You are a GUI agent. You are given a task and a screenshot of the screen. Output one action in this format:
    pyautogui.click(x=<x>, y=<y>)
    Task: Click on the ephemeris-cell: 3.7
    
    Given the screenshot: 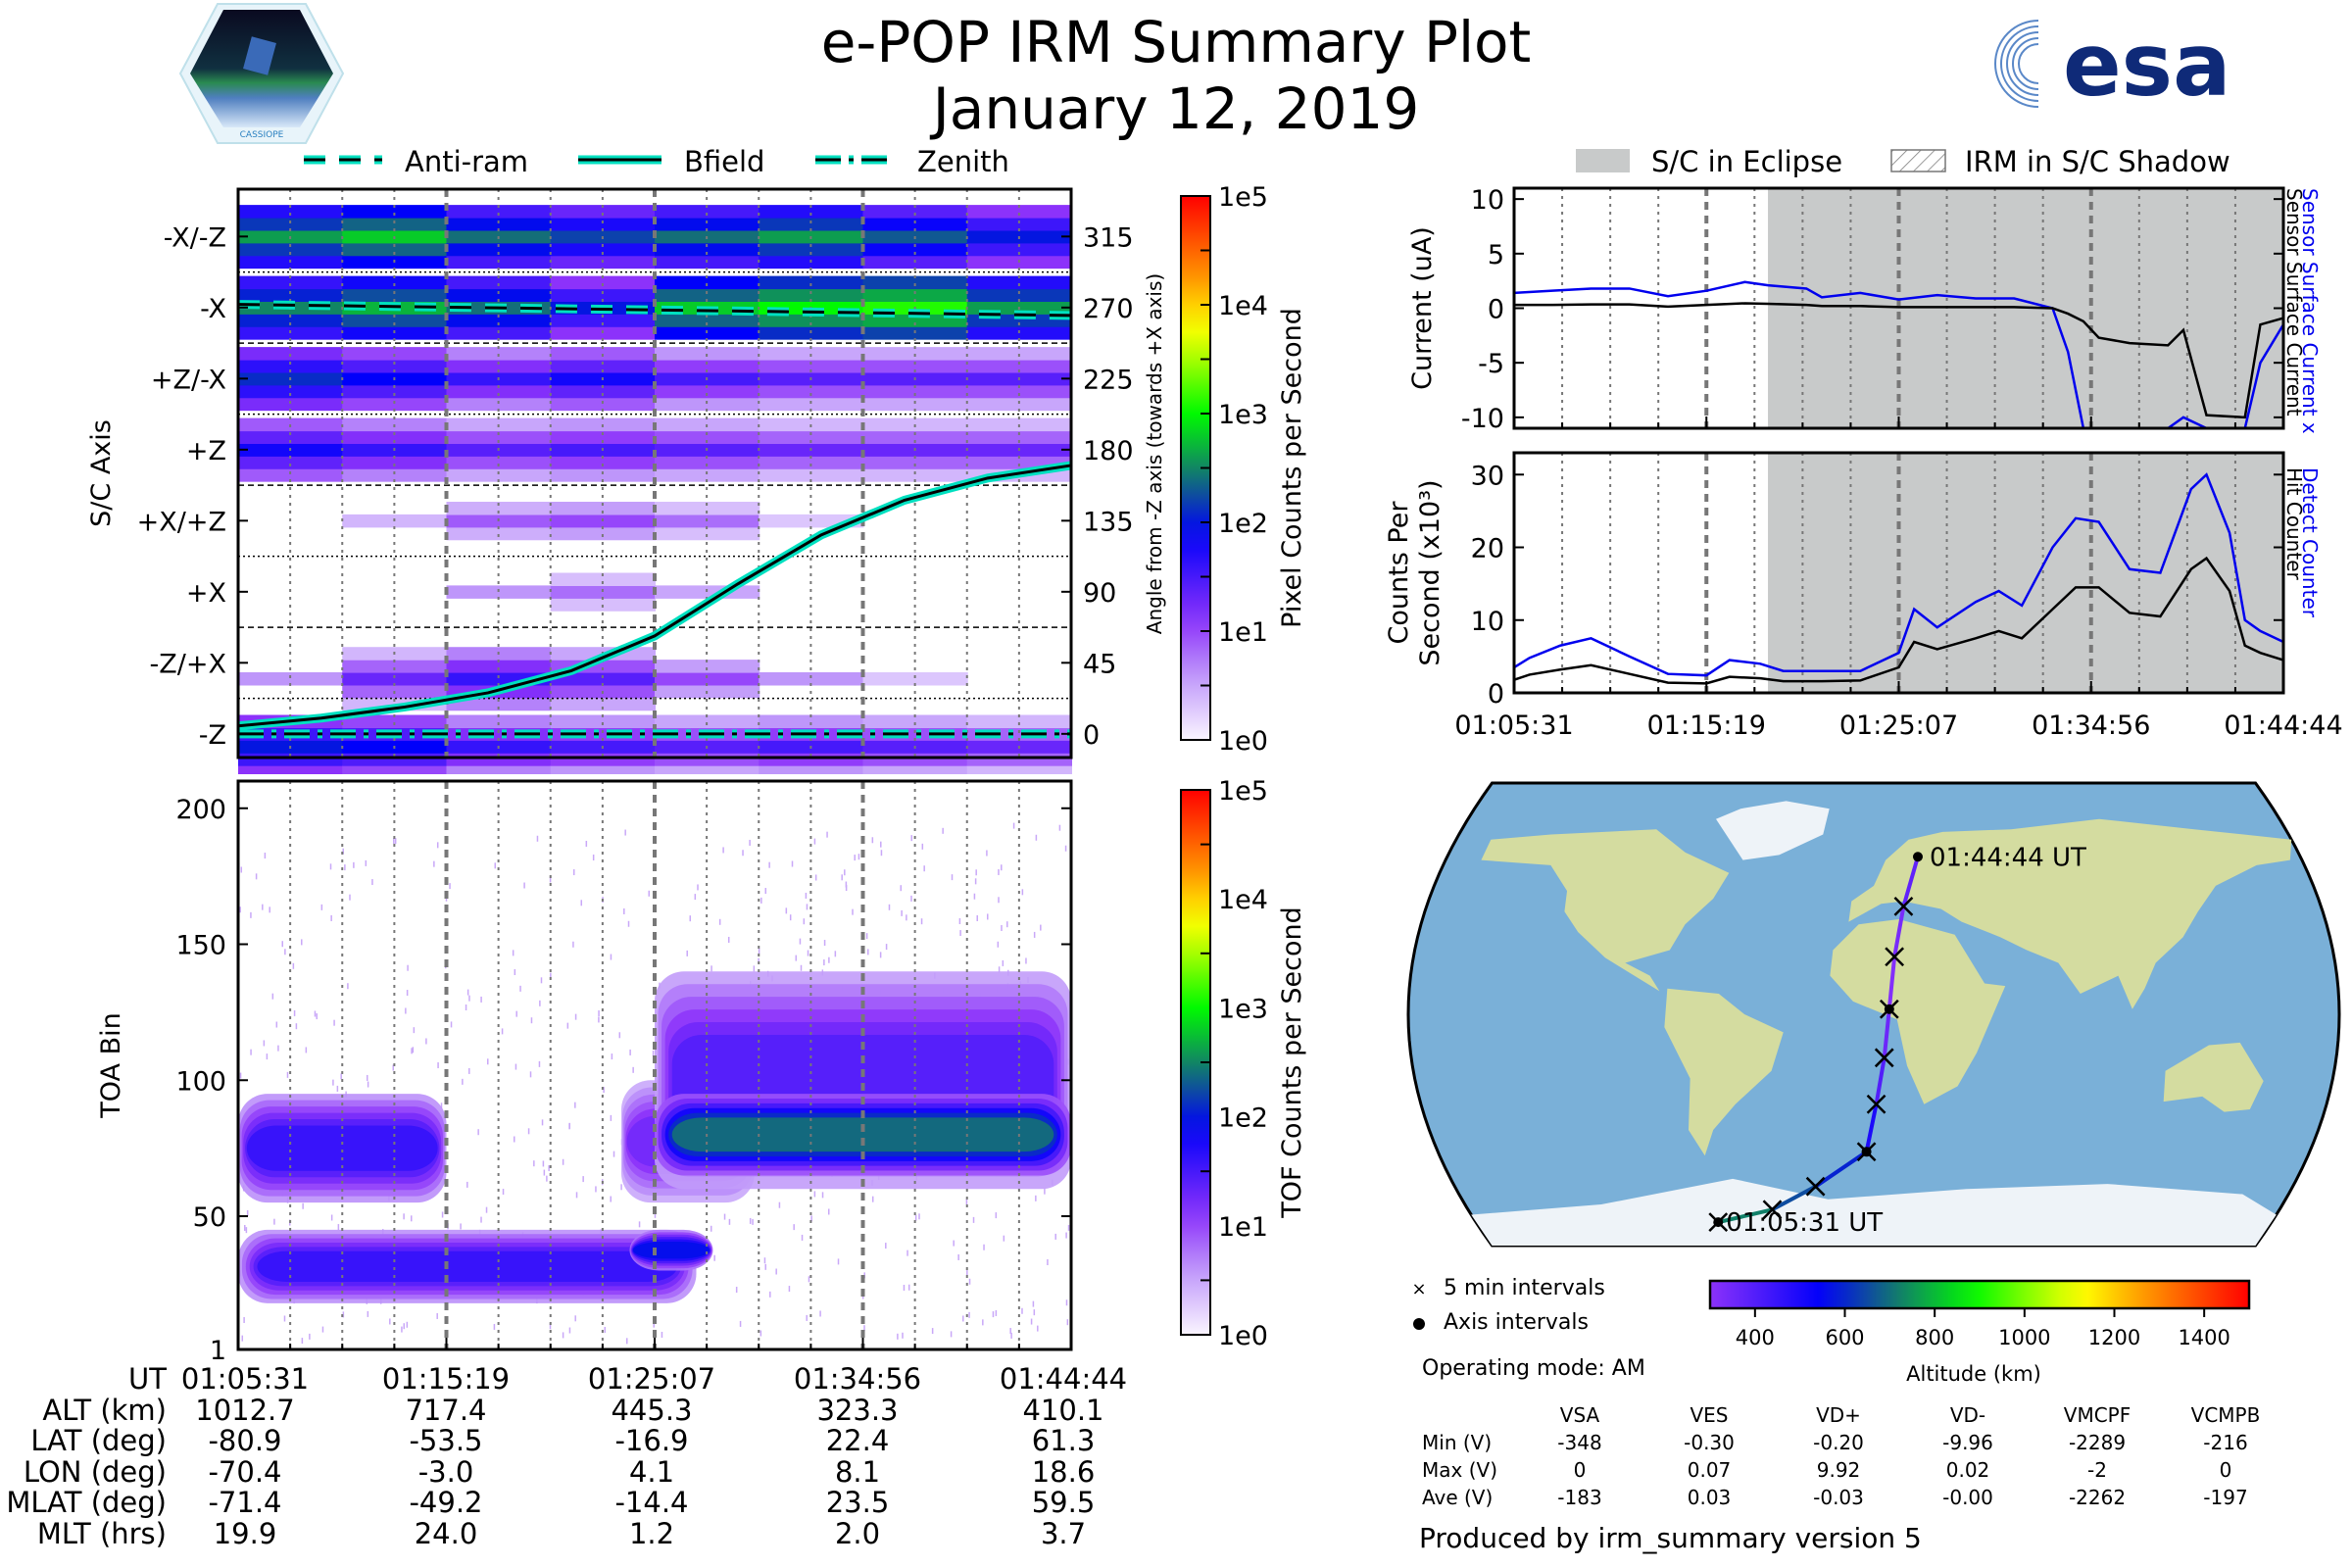 What is the action you would take?
    pyautogui.click(x=1063, y=1533)
    